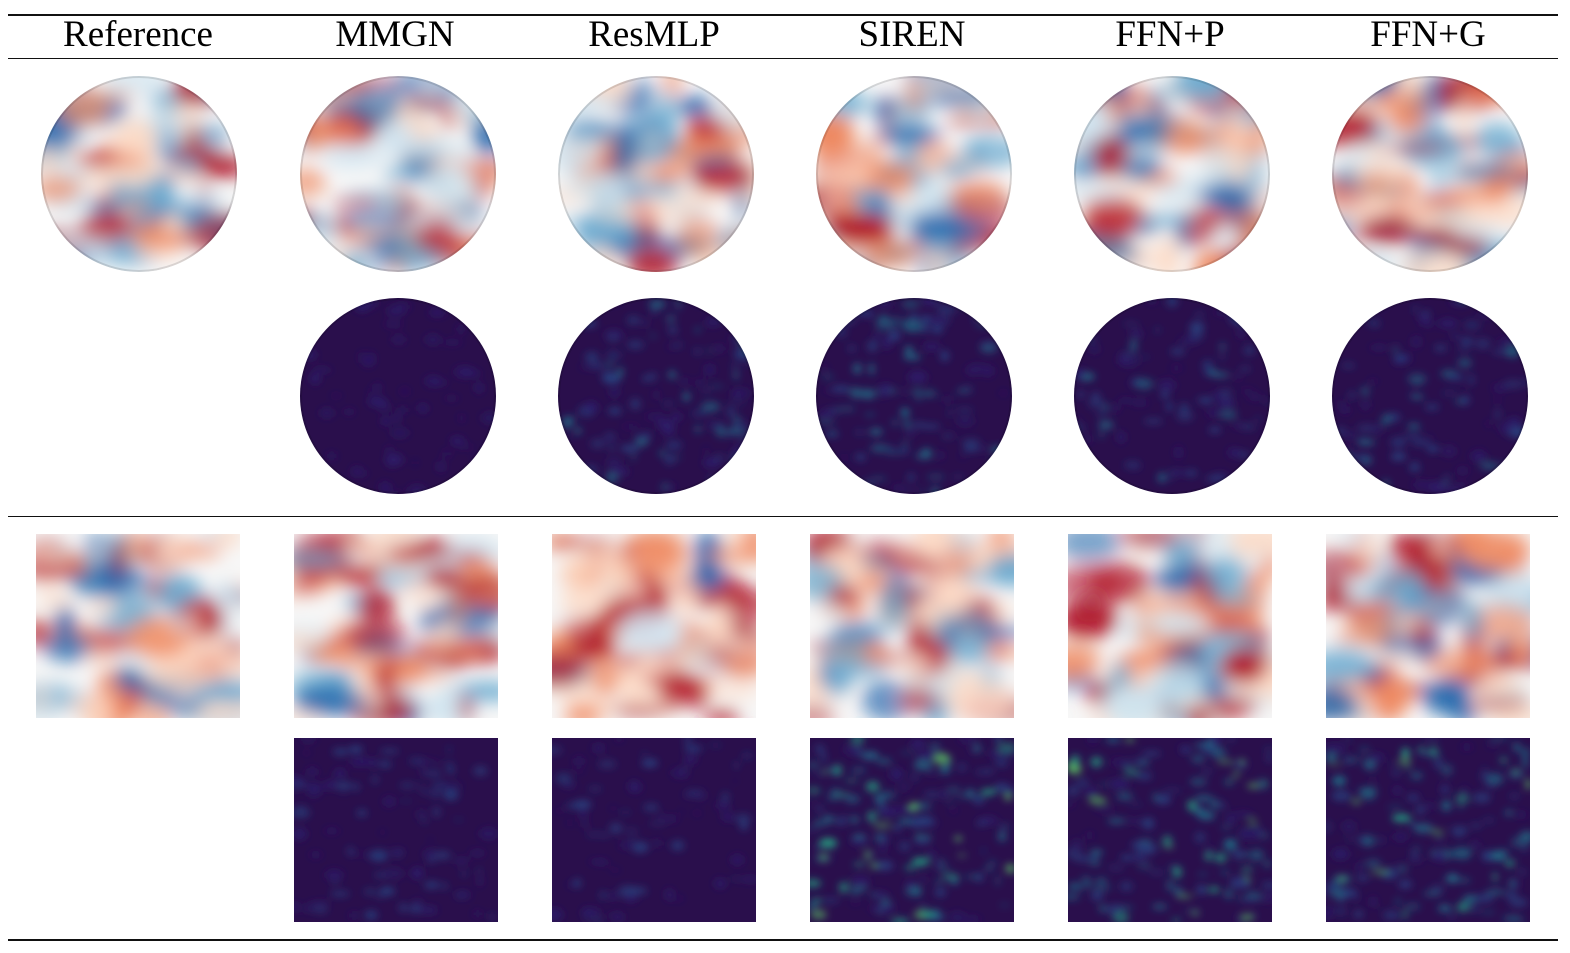 This screenshot has width=1570, height=953. What do you see at coordinates (656, 396) in the screenshot?
I see `globe-error-resmlp` at bounding box center [656, 396].